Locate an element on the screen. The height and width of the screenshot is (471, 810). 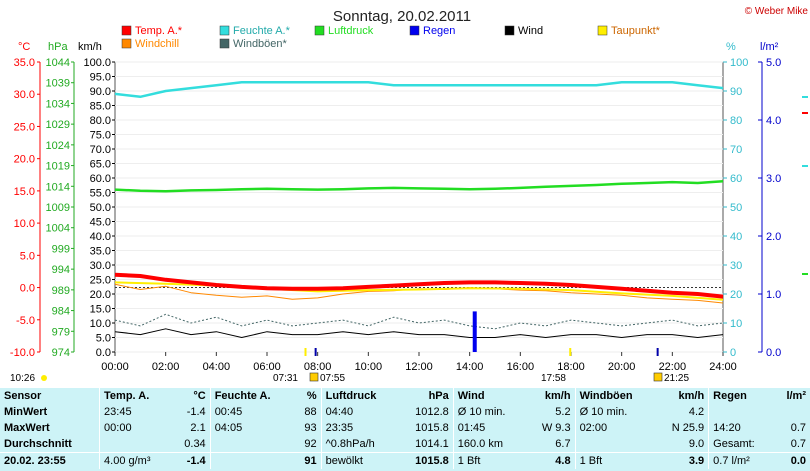
table-cell: Ø 10 min. is located at coordinates (615, 412).